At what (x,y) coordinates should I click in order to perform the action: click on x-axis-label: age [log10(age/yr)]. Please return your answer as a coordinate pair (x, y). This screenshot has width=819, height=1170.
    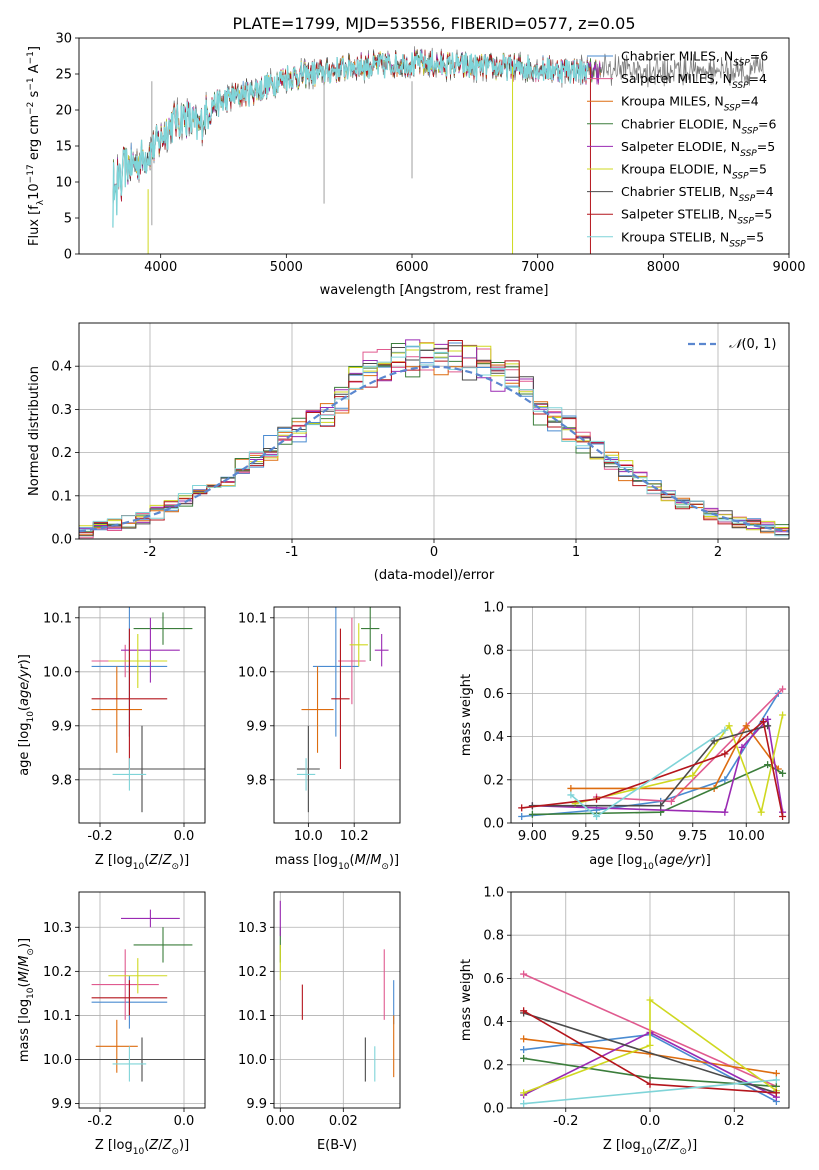
    Looking at the image, I should click on (650, 862).